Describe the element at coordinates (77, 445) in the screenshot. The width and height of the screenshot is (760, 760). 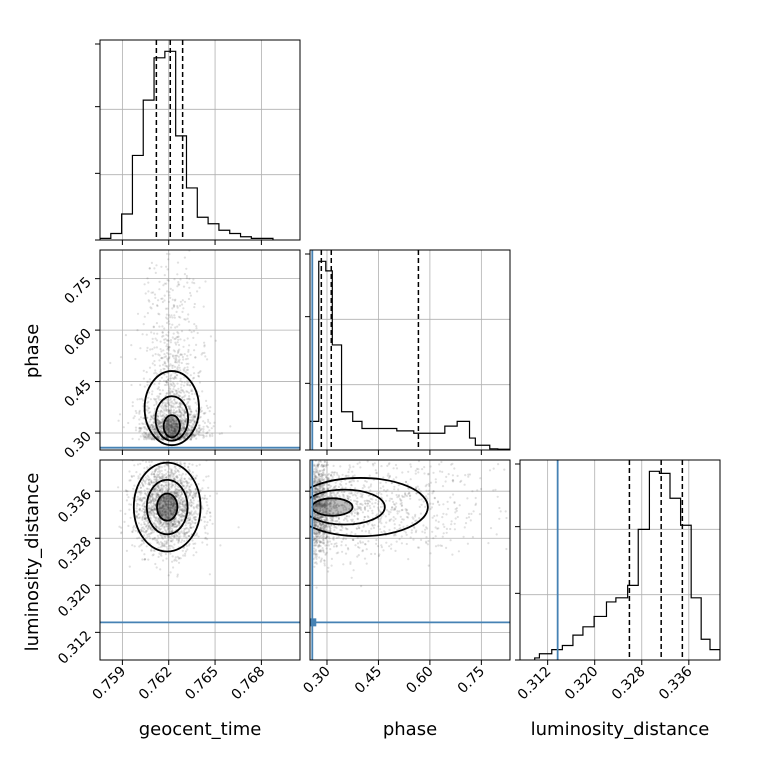
I see `y-tick-label-phase: 0.30` at that location.